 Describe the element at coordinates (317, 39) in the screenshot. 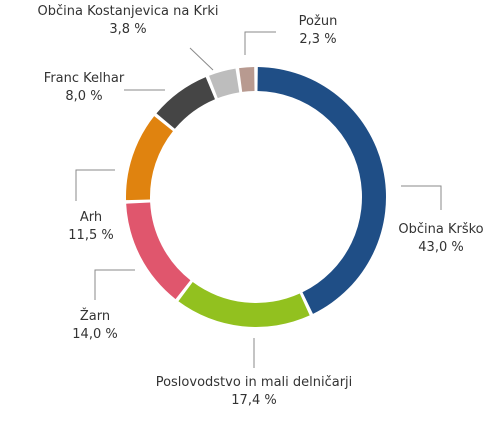

I see `slice-value-label: 2,3 %` at that location.